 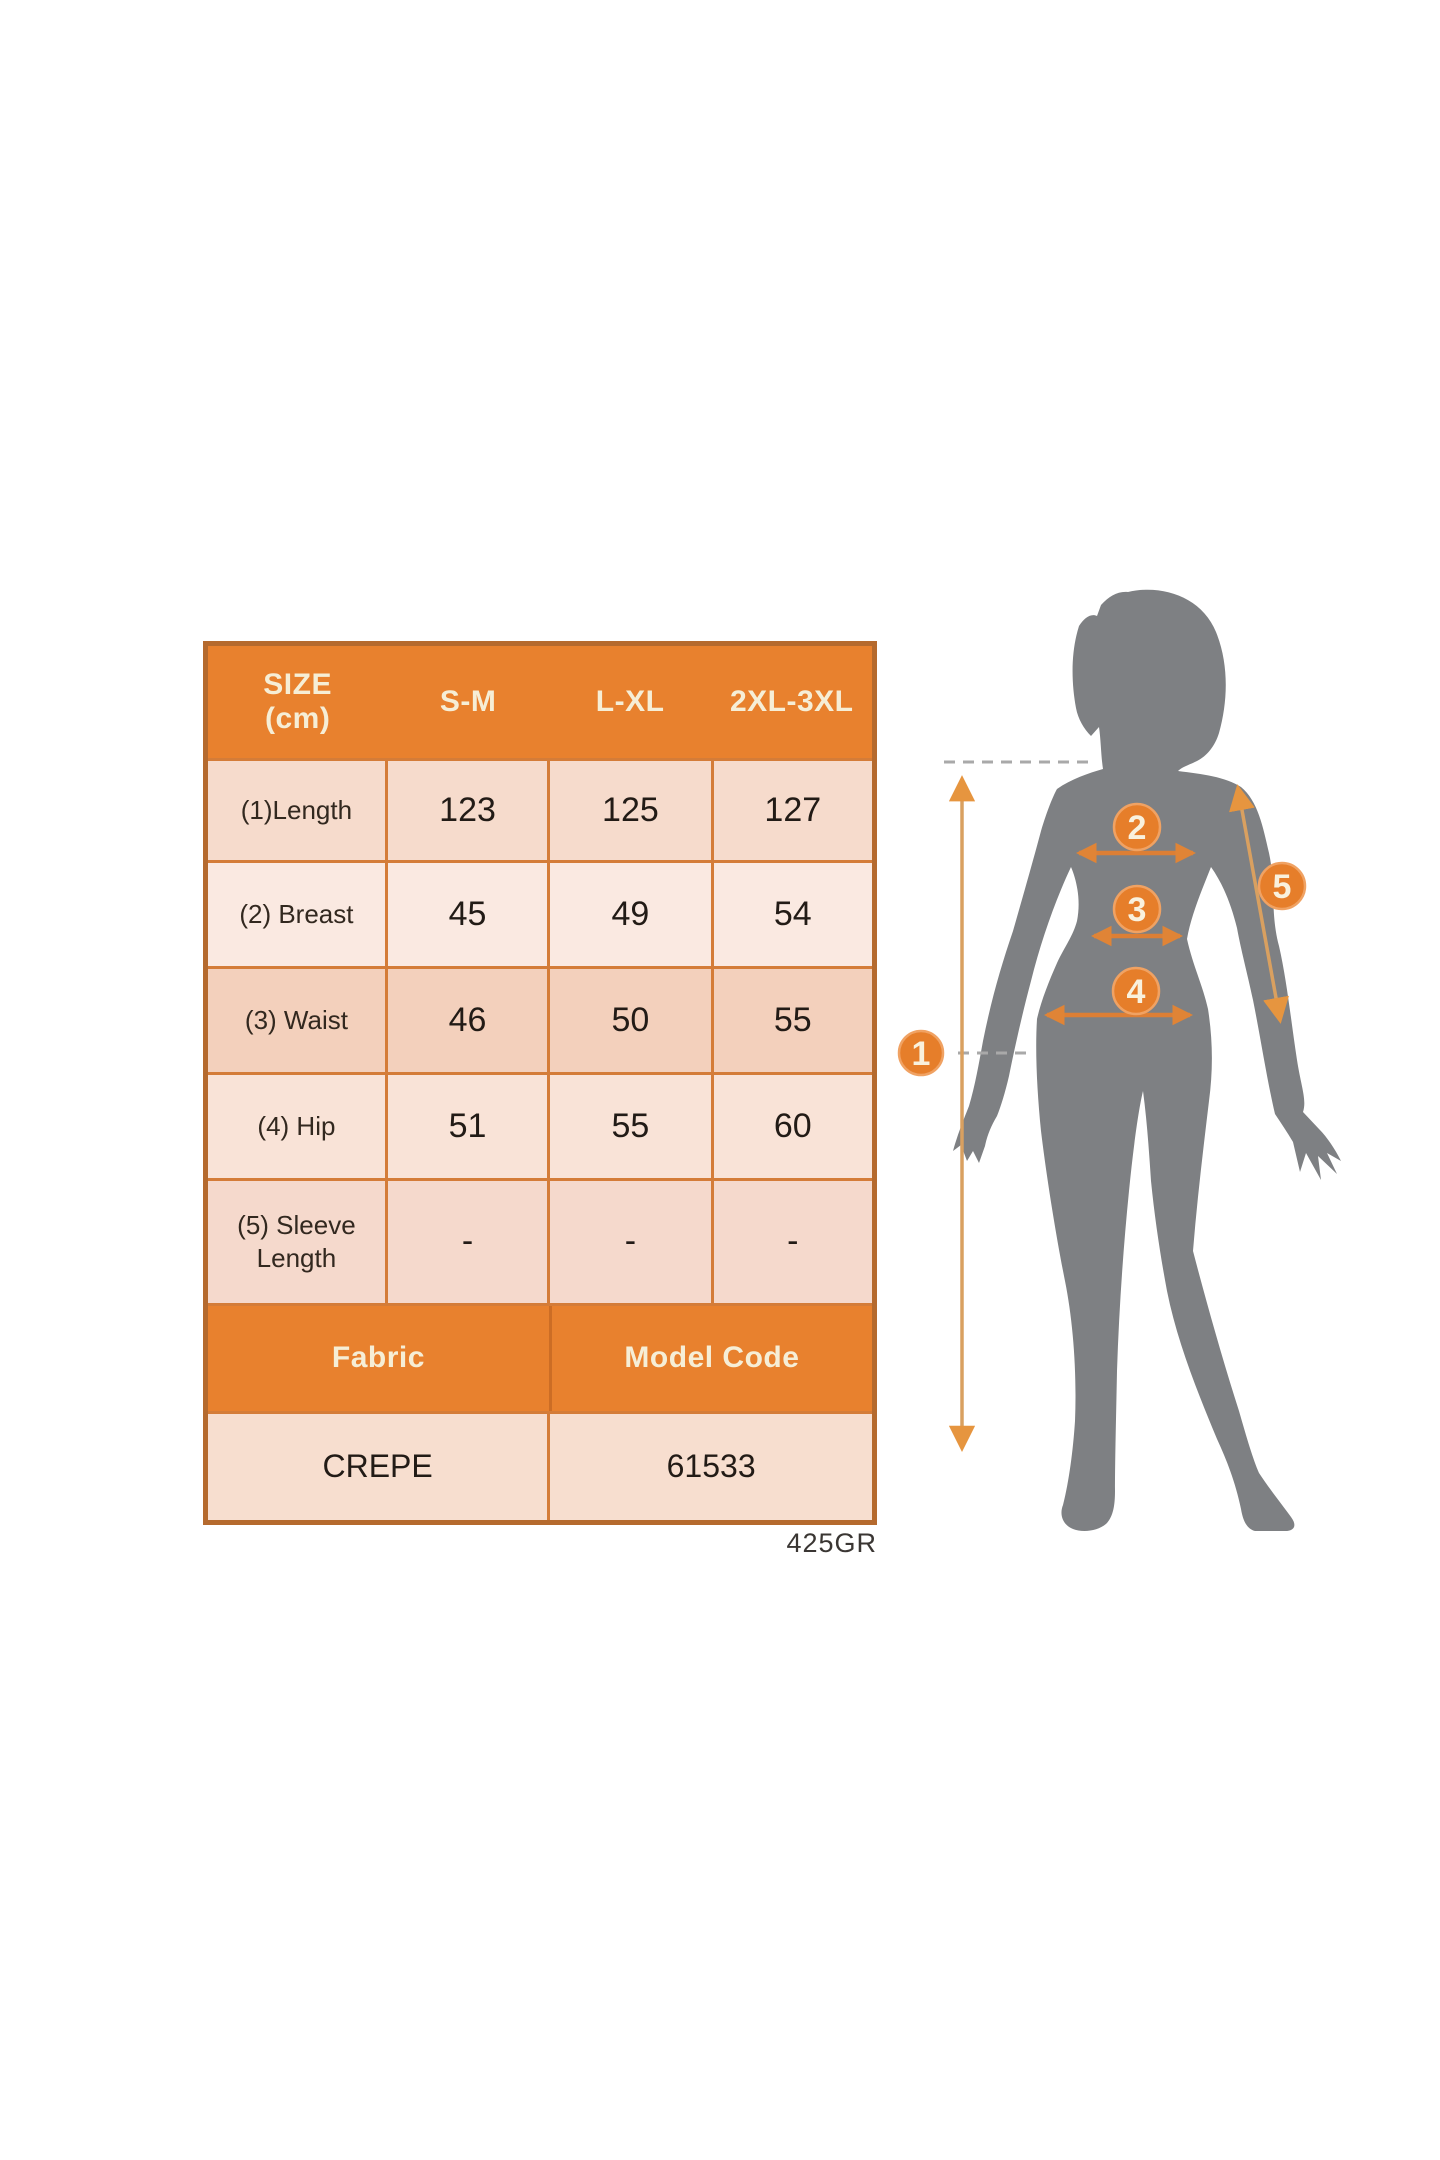 I want to click on svg-text: 2, so click(x=1137, y=828).